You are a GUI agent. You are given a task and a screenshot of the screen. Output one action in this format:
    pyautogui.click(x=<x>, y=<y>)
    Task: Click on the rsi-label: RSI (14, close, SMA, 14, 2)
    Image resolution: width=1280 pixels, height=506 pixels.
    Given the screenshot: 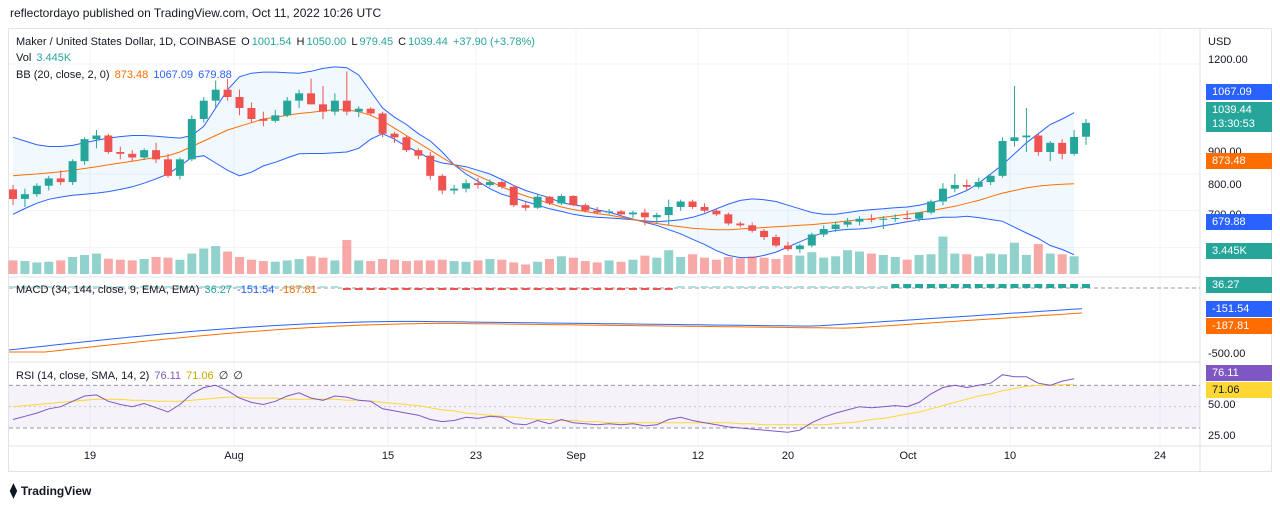 What is the action you would take?
    pyautogui.click(x=83, y=376)
    